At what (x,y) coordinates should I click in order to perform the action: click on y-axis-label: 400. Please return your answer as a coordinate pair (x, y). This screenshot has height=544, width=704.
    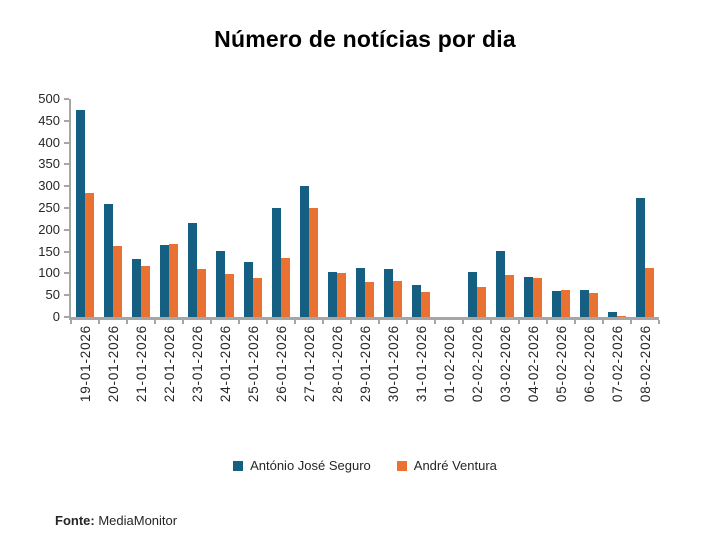
    Looking at the image, I should click on (49, 142).